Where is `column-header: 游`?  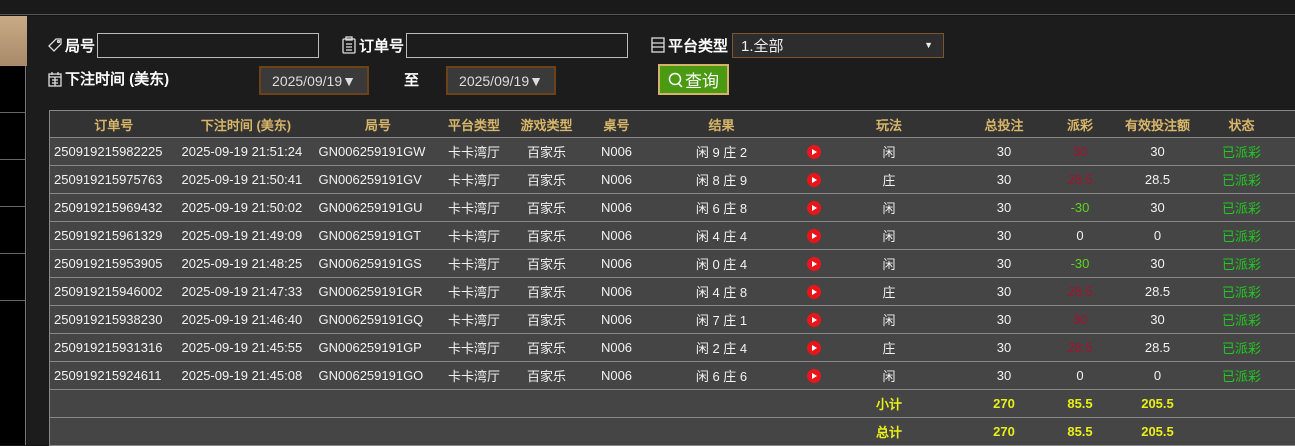
column-header: 游 is located at coordinates (1281, 124).